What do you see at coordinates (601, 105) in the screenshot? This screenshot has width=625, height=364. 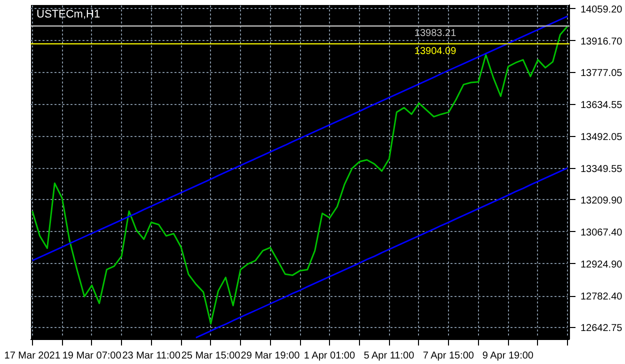 I see `y-tick-label: 13634.55` at bounding box center [601, 105].